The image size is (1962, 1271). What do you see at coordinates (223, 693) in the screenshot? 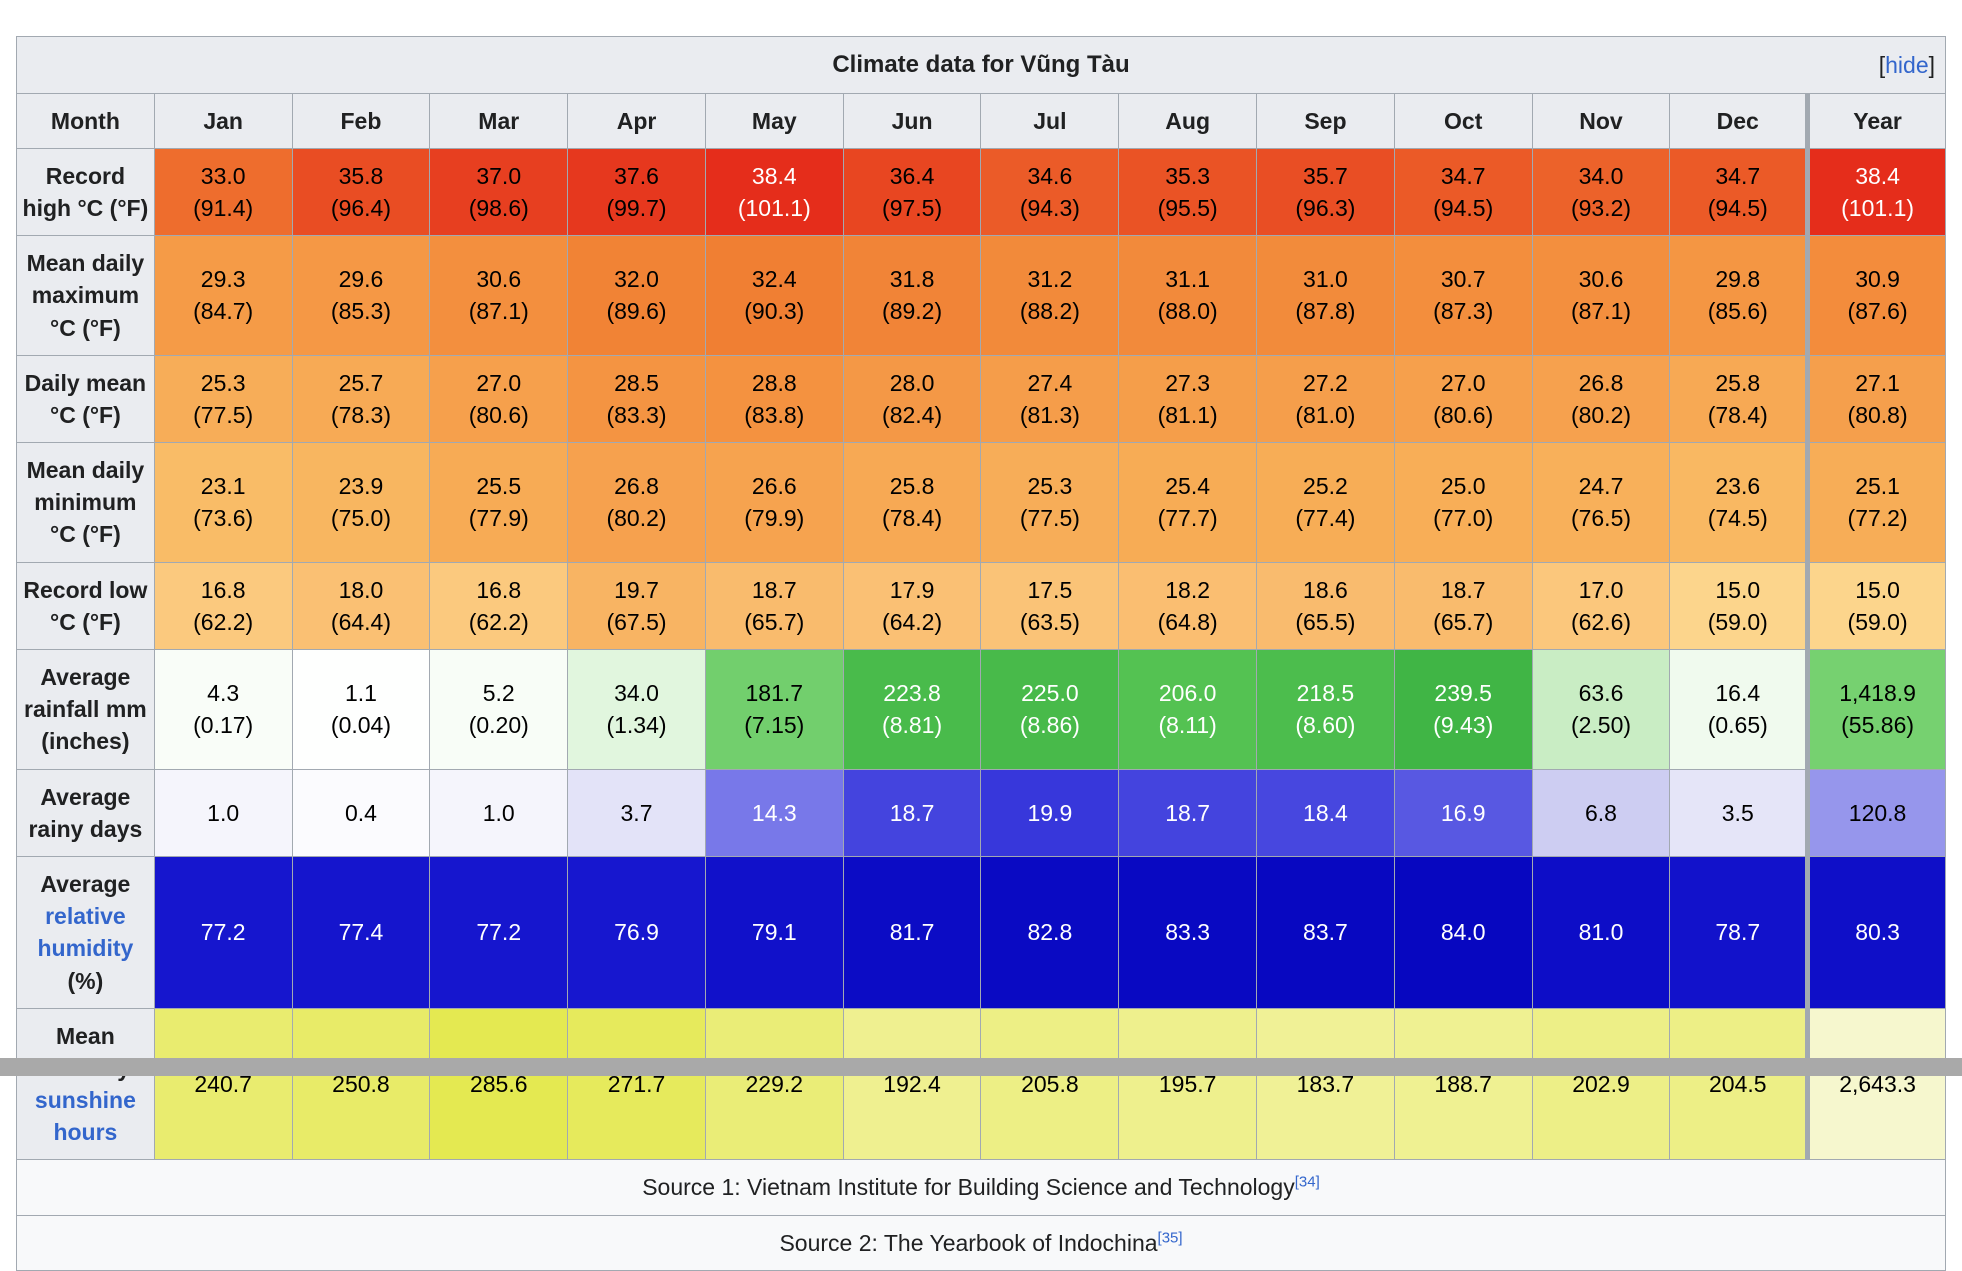
I see `cell-value: 4.3` at bounding box center [223, 693].